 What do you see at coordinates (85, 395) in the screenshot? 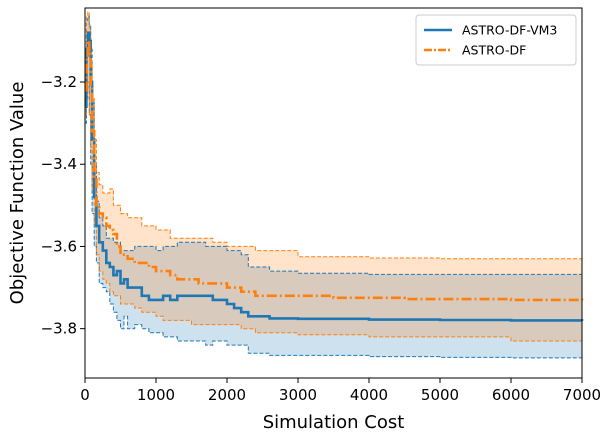
I see `x-tick-label: 0` at bounding box center [85, 395].